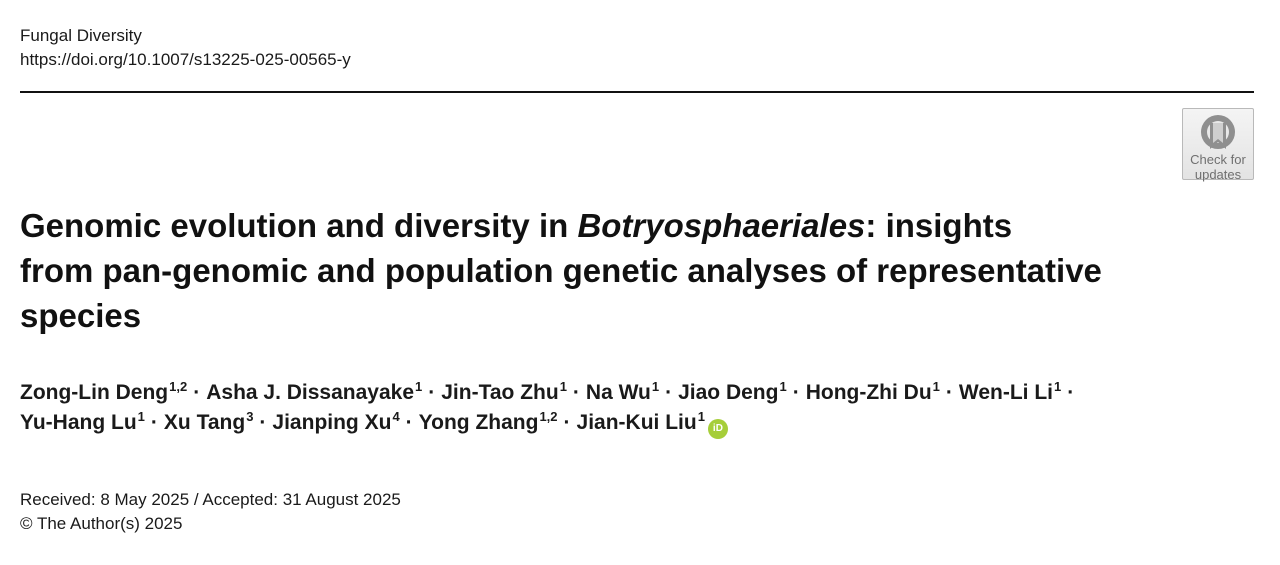  I want to click on badge-text-line1: Check for, so click(1218, 159).